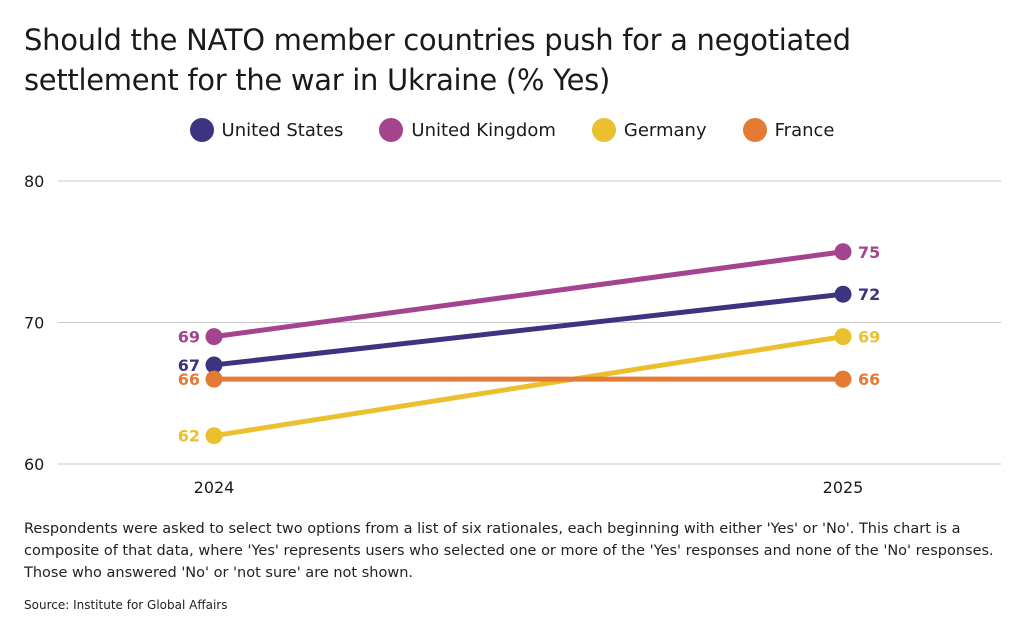 This screenshot has height=627, width=1024. What do you see at coordinates (189, 379) in the screenshot?
I see `data-label-france-2024: 66` at bounding box center [189, 379].